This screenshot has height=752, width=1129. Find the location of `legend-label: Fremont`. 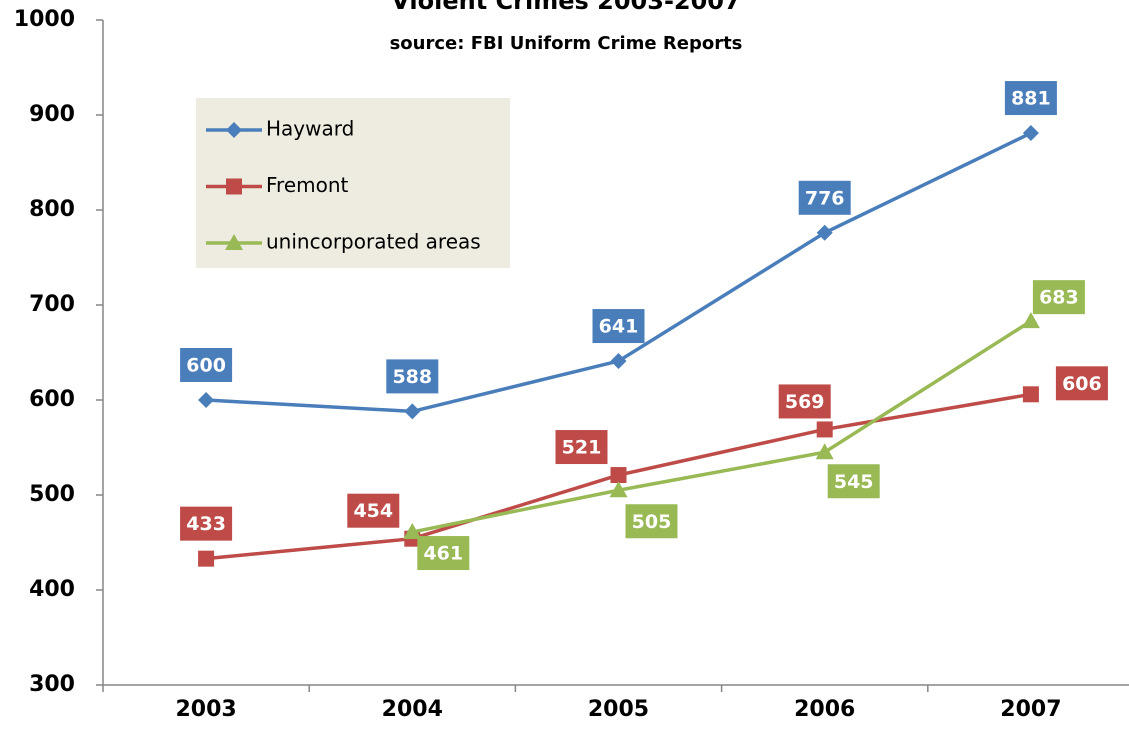

legend-label: Fremont is located at coordinates (307, 185).